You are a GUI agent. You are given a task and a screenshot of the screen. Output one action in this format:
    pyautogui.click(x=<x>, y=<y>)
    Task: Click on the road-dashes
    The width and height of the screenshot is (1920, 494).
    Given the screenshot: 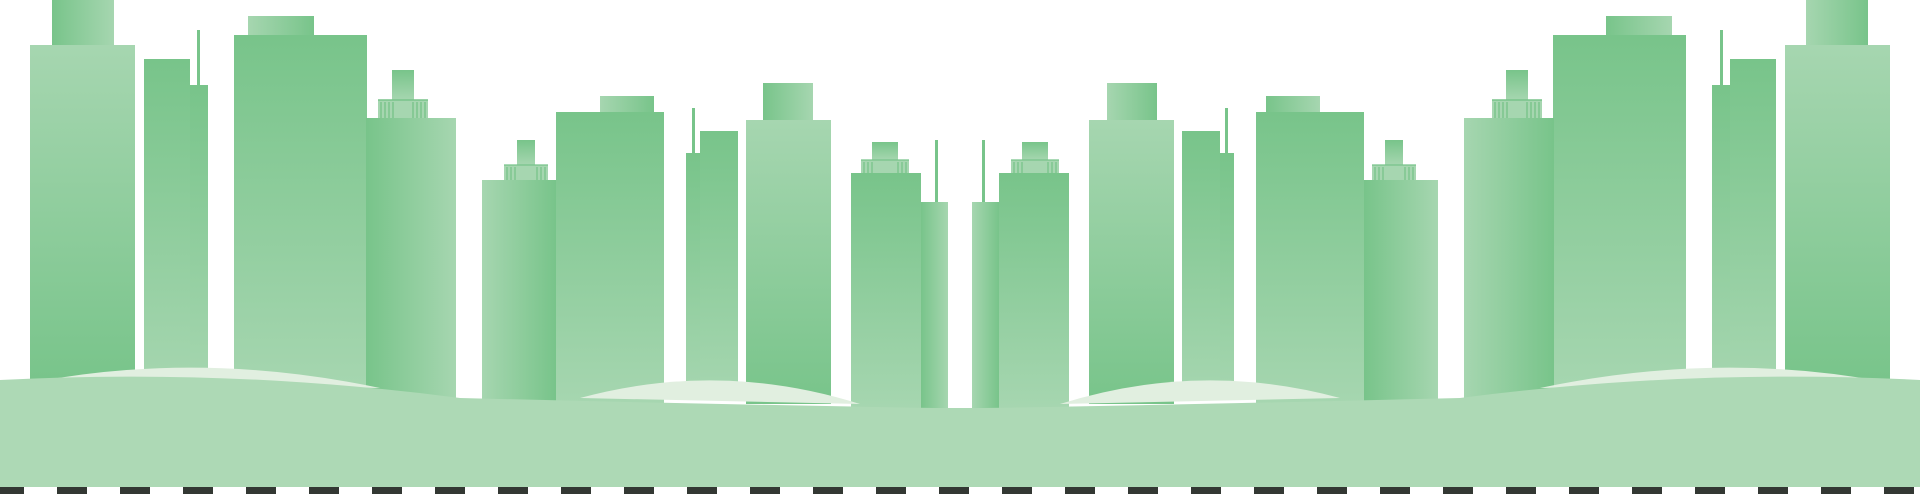 What is the action you would take?
    pyautogui.click(x=957, y=490)
    